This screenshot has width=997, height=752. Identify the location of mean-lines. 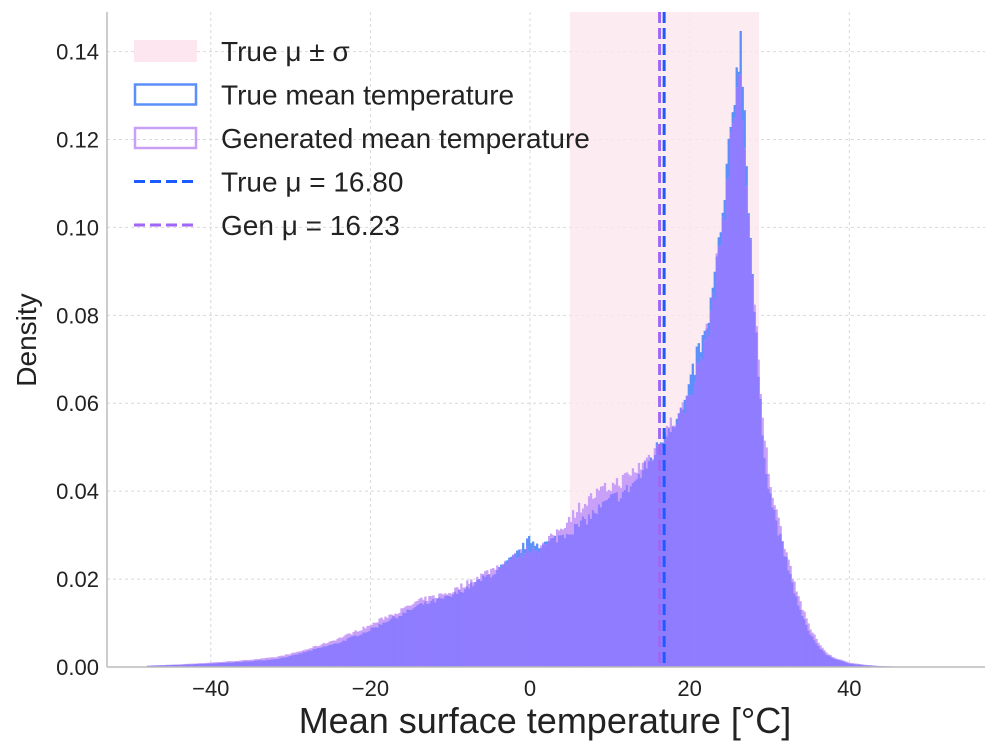
(662, 339).